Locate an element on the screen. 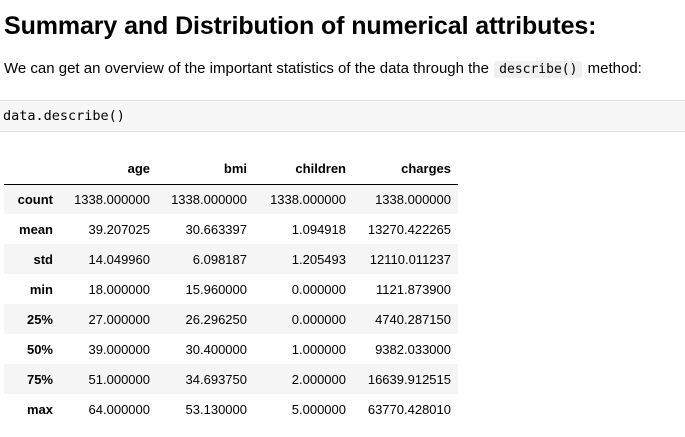  table-header-row: age bmi children charges is located at coordinates (231, 169).